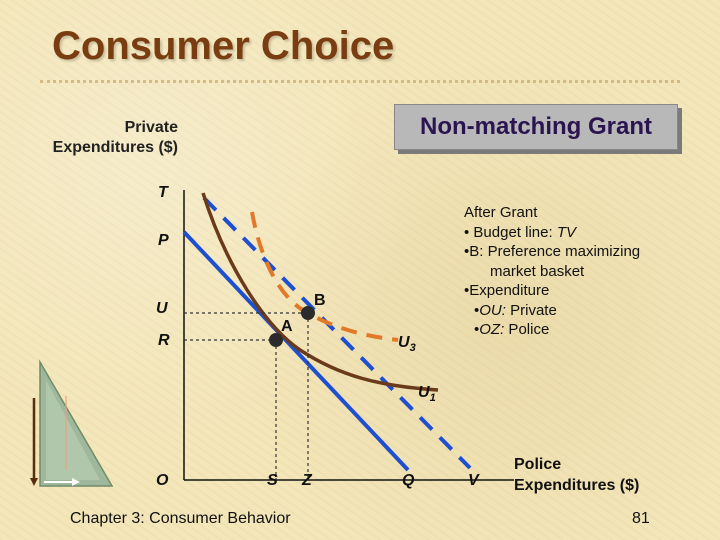 This screenshot has height=540, width=720. What do you see at coordinates (501, 212) in the screenshot?
I see `notes-heading: After Grant` at bounding box center [501, 212].